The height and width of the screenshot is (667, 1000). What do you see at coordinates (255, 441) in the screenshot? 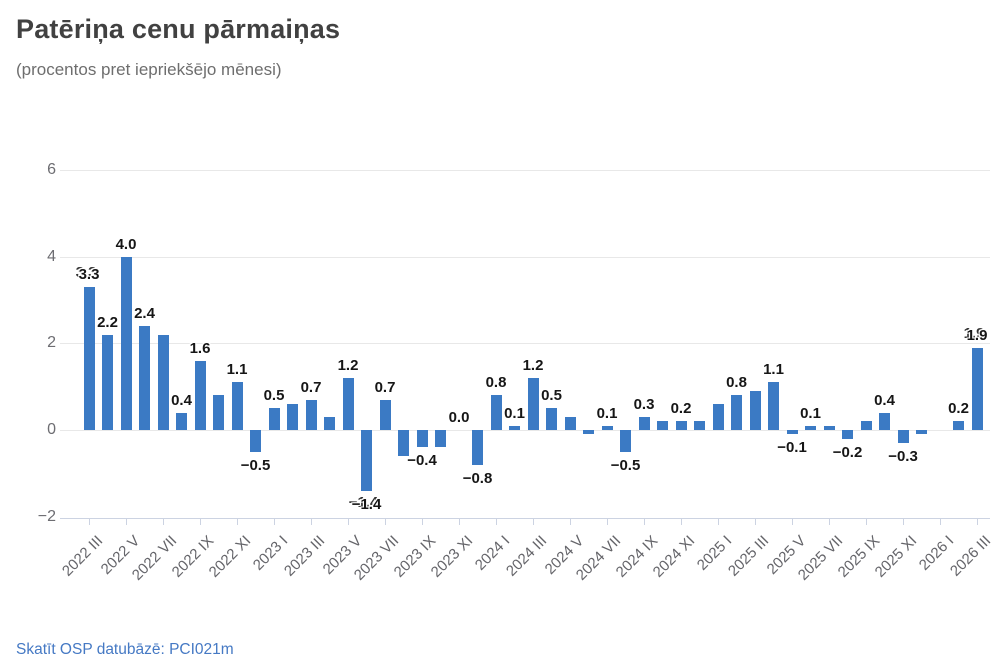
I see `bar-2022-xii` at bounding box center [255, 441].